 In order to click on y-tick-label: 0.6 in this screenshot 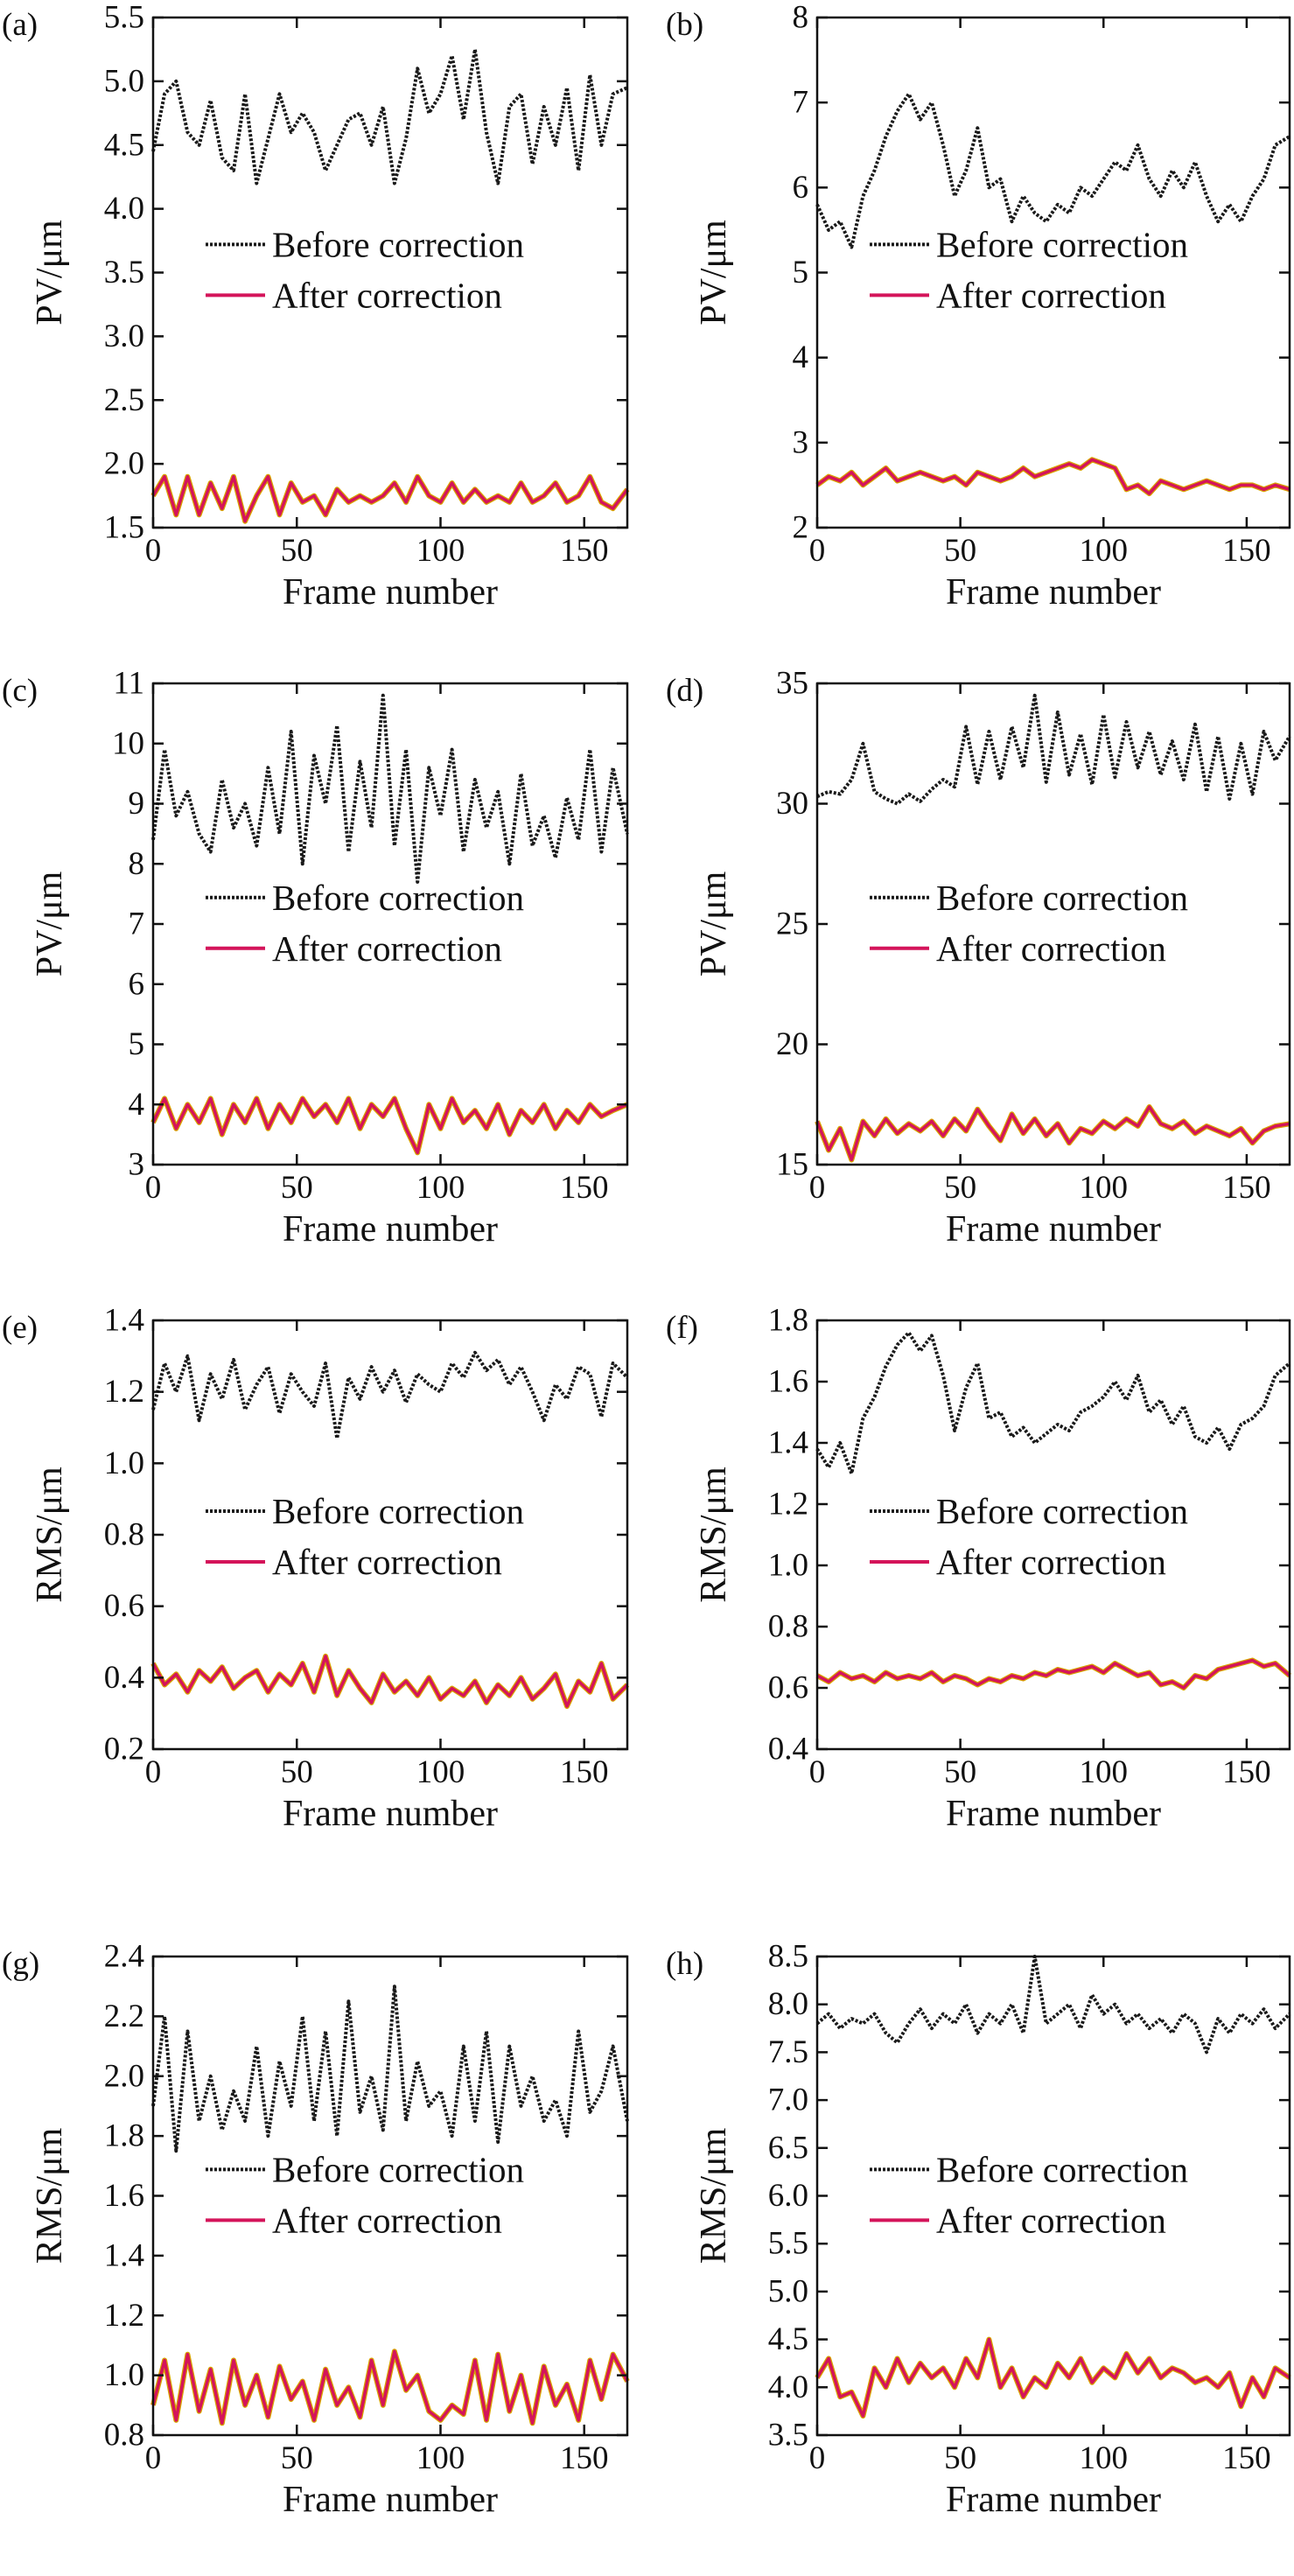, I will do `click(788, 1688)`.